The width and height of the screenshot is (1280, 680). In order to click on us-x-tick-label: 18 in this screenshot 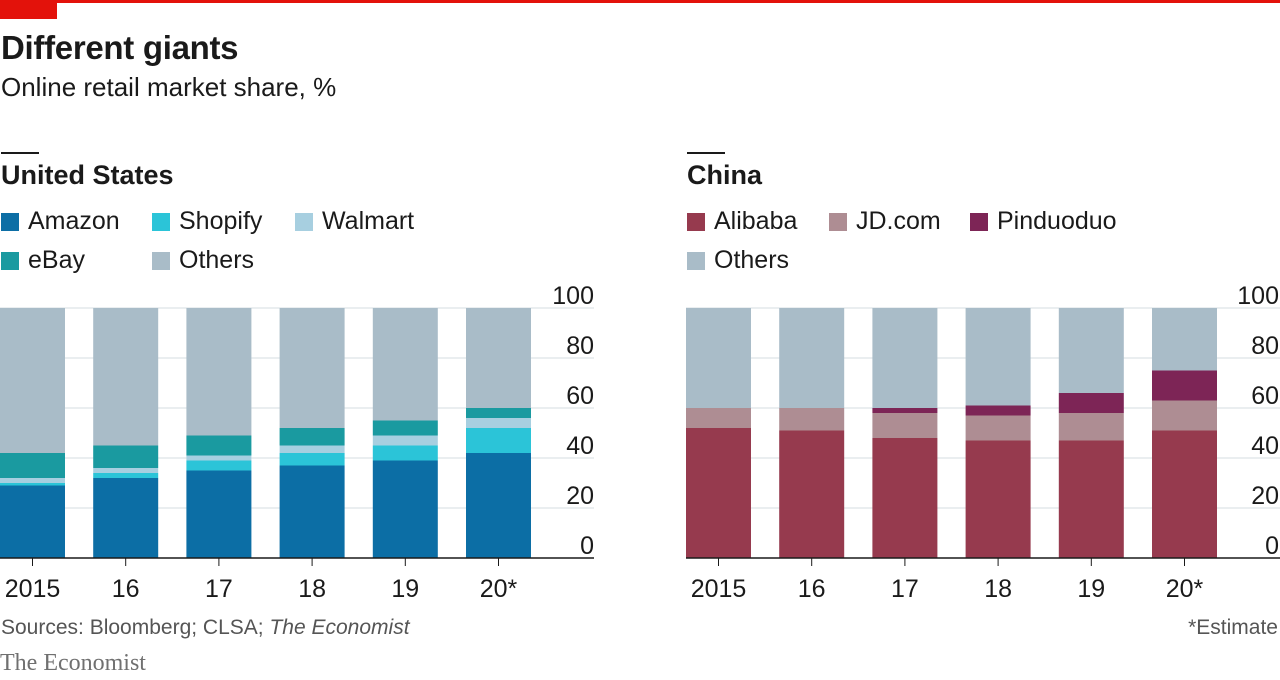, I will do `click(312, 589)`.